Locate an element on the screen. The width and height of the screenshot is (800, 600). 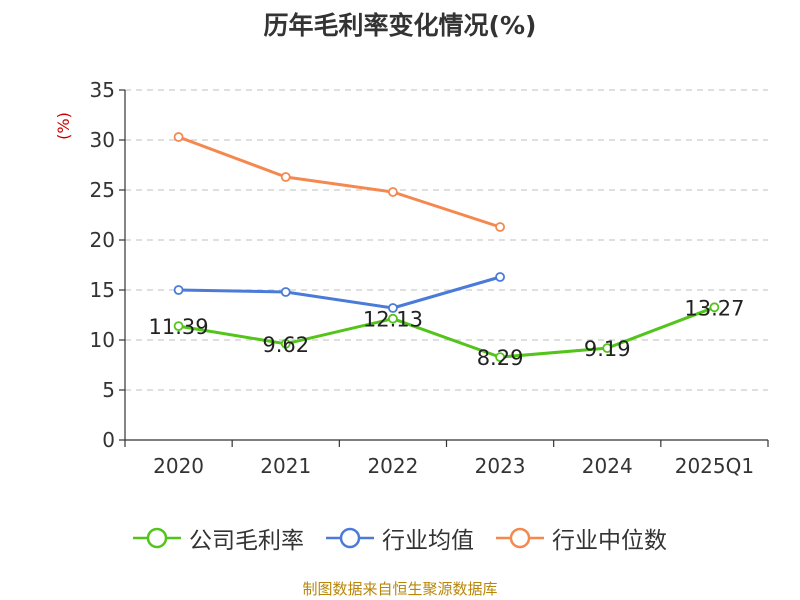
series-0-point-2021 is located at coordinates (285, 343).